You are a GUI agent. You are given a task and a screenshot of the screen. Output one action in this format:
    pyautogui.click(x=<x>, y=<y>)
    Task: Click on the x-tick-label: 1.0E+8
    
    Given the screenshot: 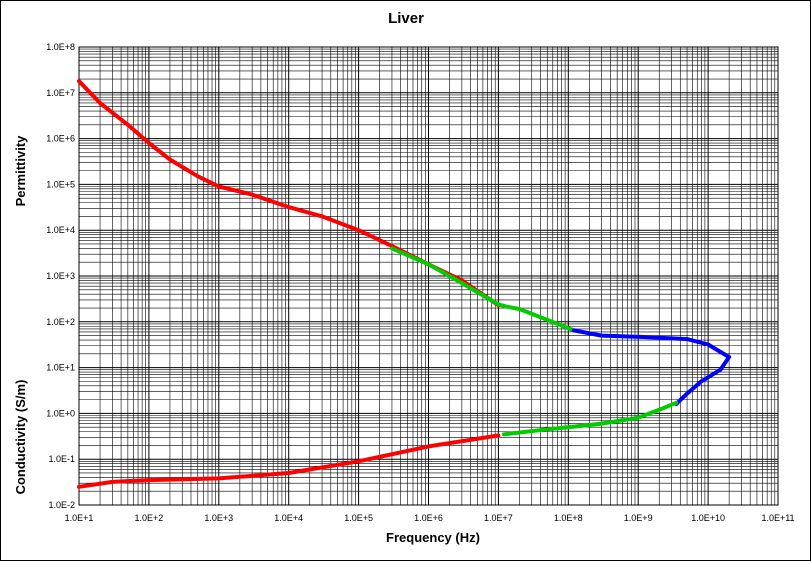 What is the action you would take?
    pyautogui.click(x=568, y=518)
    